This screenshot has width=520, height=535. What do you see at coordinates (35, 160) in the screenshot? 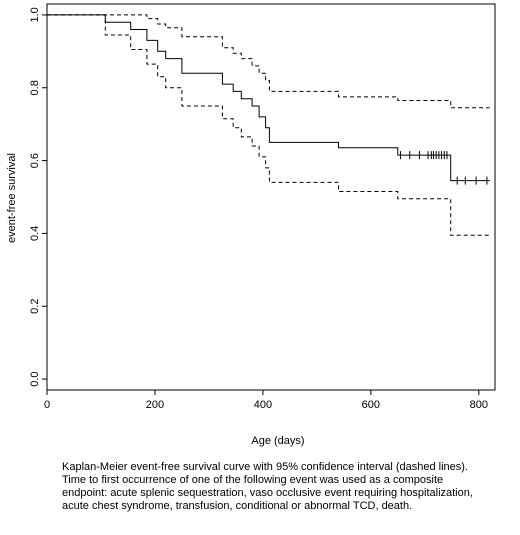
I see `y-tick-label: 0.6` at bounding box center [35, 160].